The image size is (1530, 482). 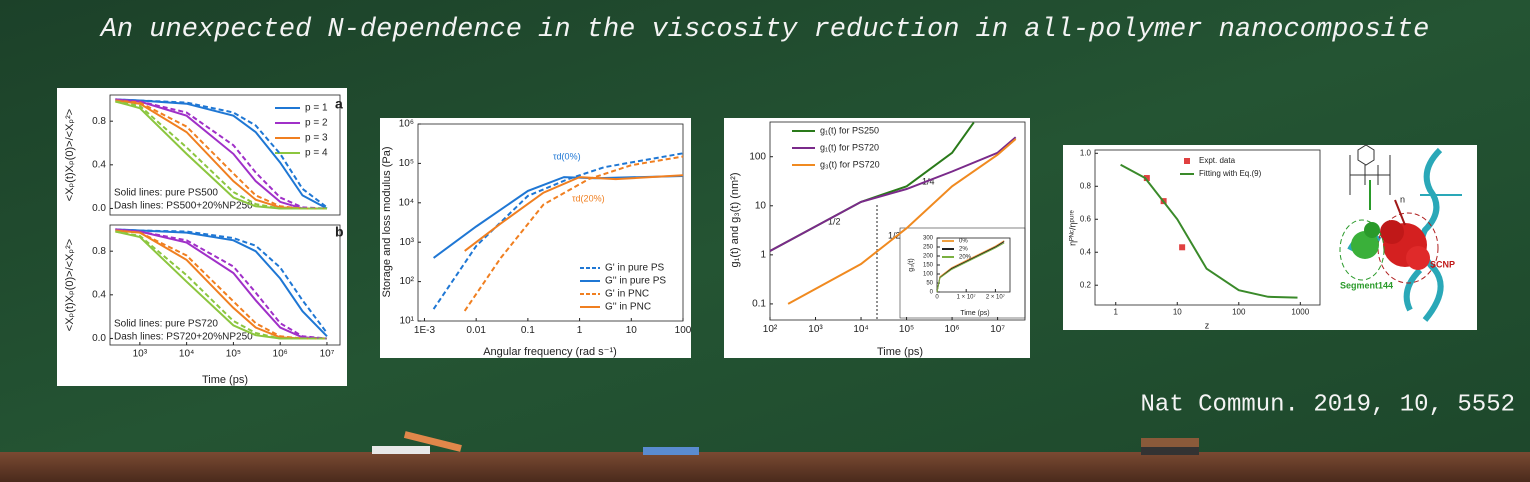 I want to click on legend-label: p = 4, so click(x=316, y=153).